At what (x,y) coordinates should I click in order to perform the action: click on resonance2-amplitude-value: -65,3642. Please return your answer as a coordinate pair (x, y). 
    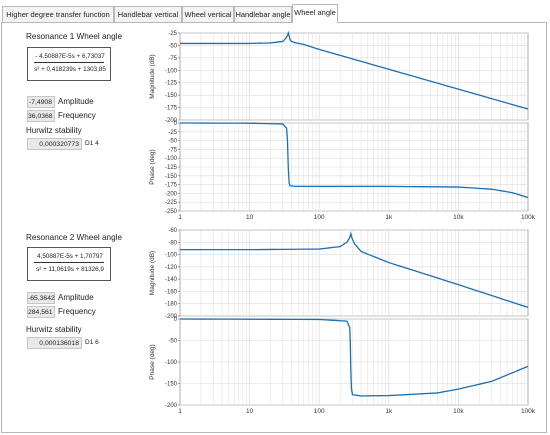
    Looking at the image, I should click on (41, 298).